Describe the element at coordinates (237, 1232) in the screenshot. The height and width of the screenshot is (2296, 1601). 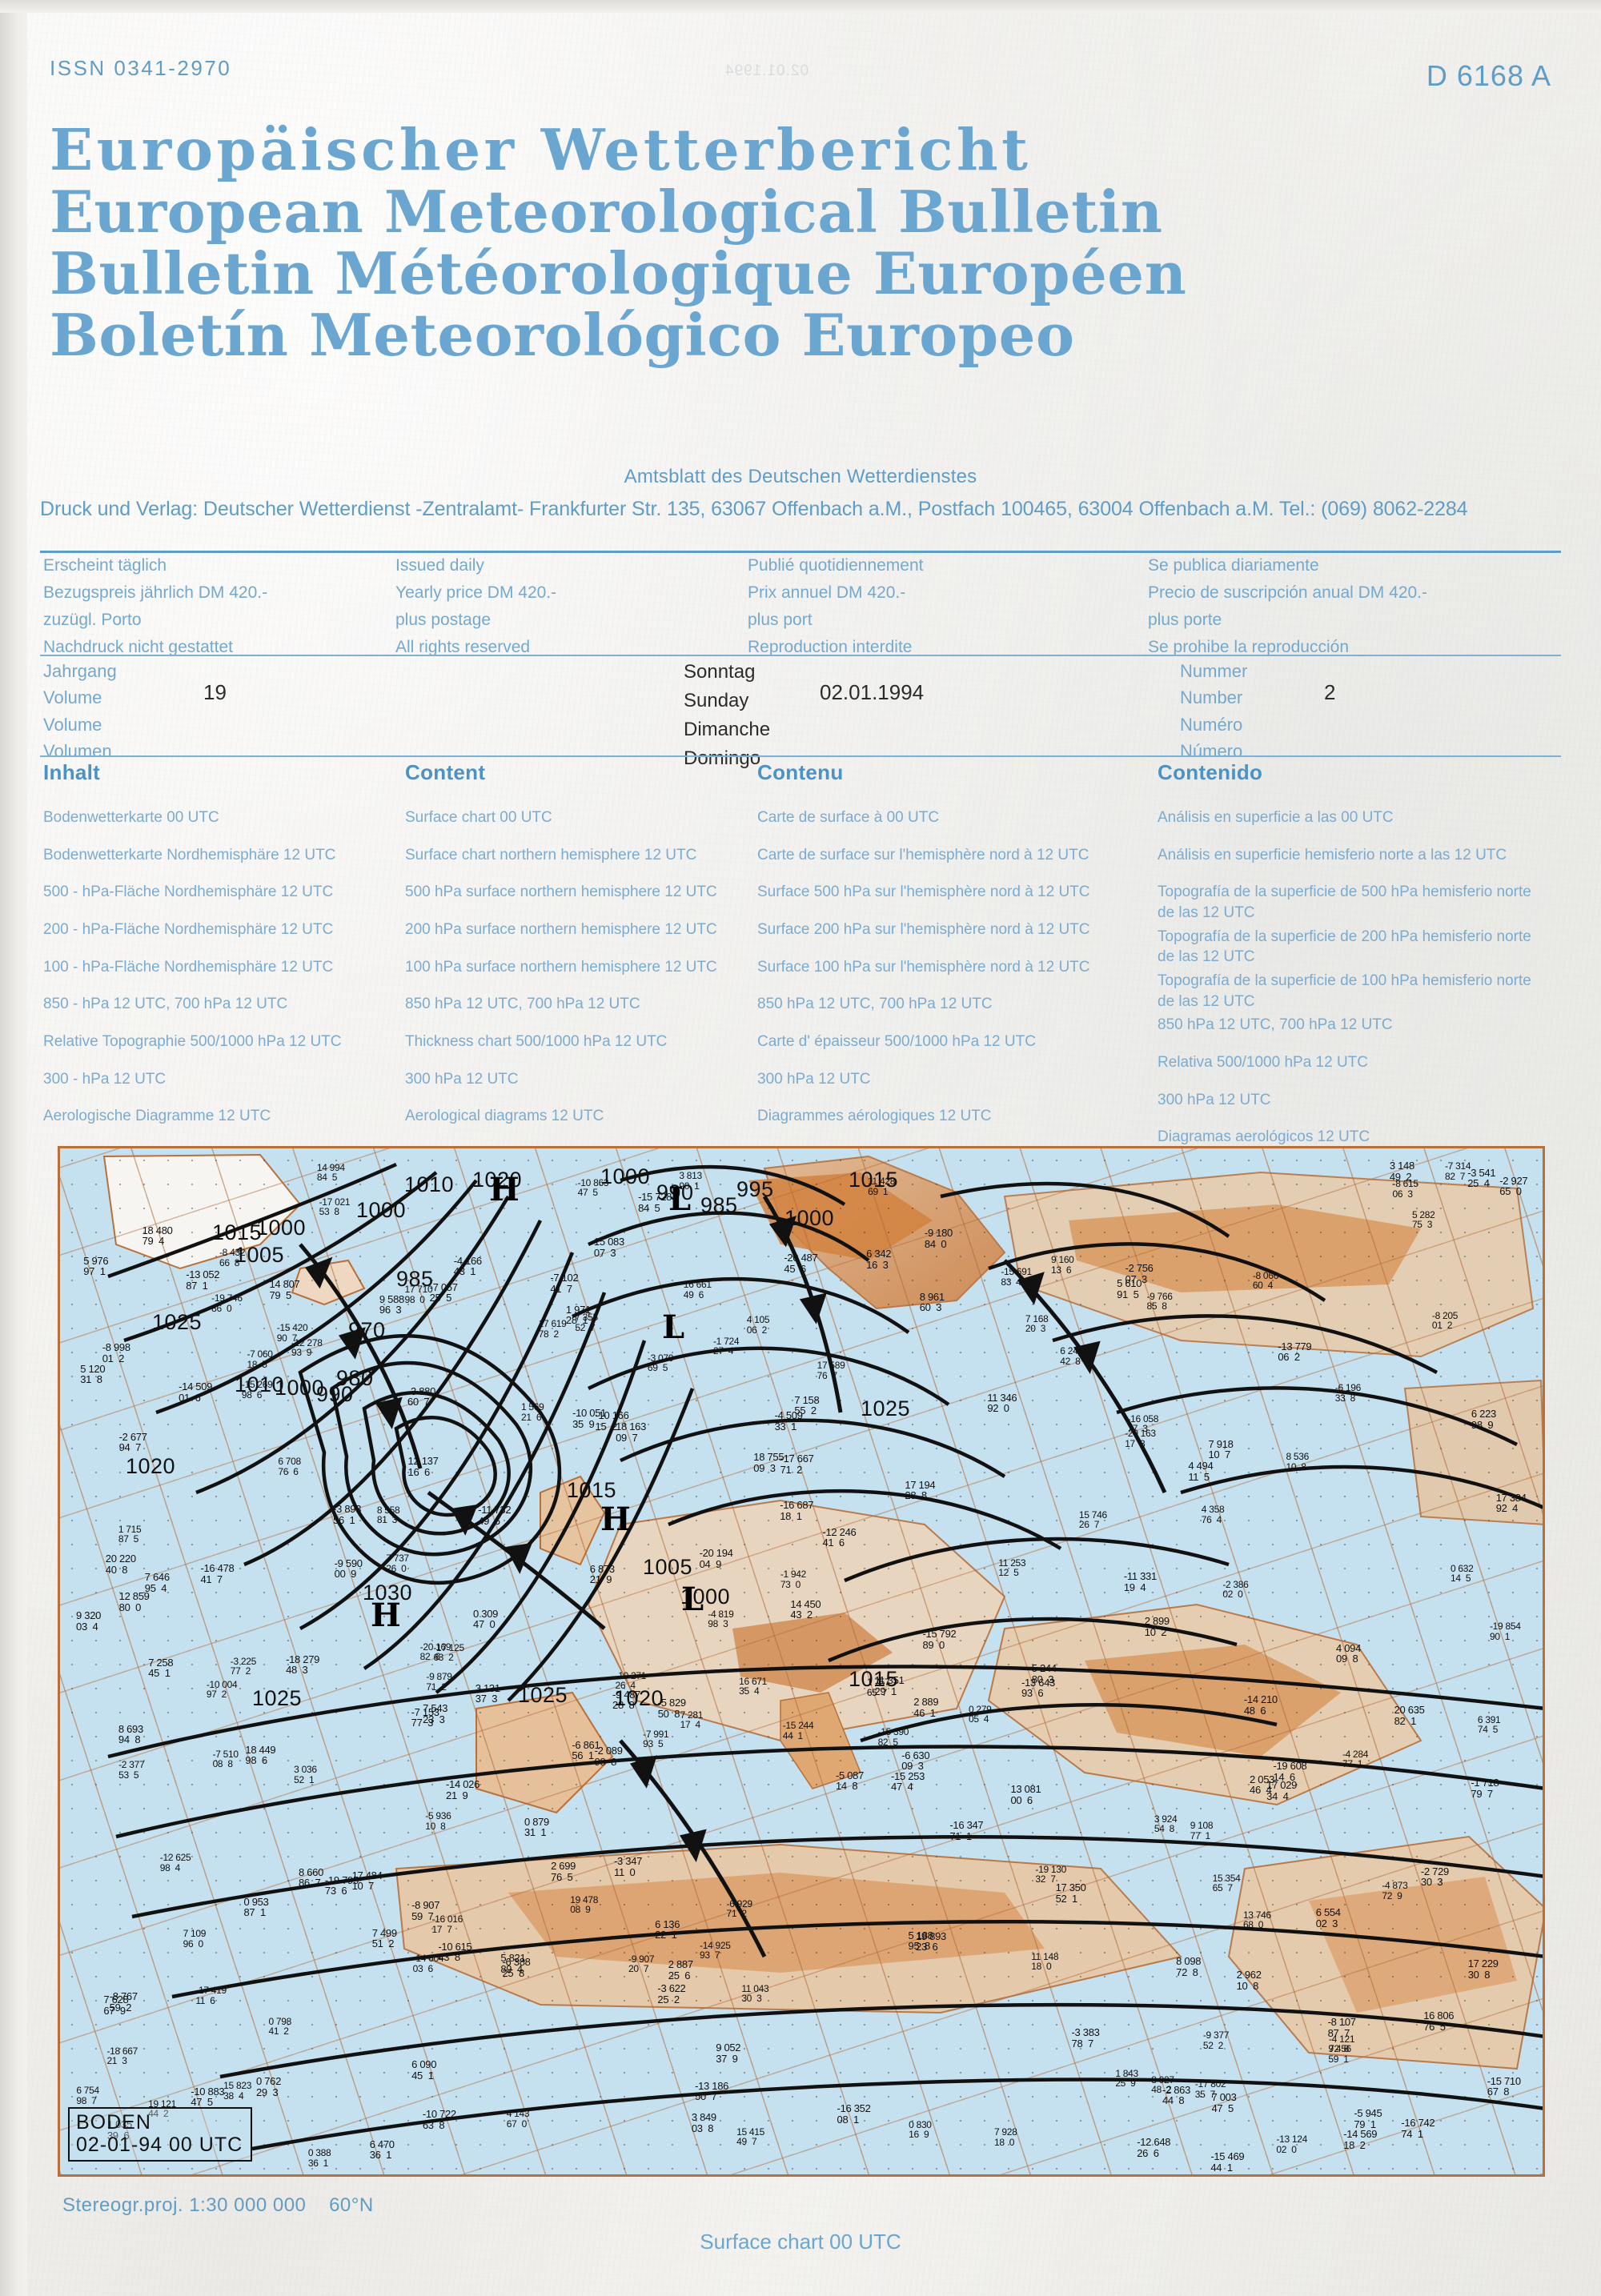
I see `isobar-label: 1015` at that location.